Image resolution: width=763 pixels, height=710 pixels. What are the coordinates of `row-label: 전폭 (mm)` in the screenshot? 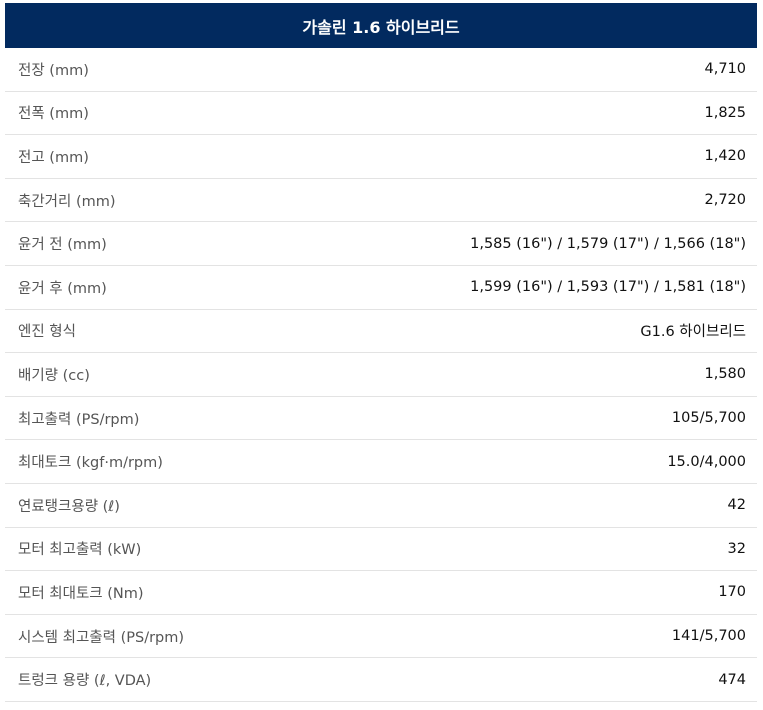 It's located at (53, 114).